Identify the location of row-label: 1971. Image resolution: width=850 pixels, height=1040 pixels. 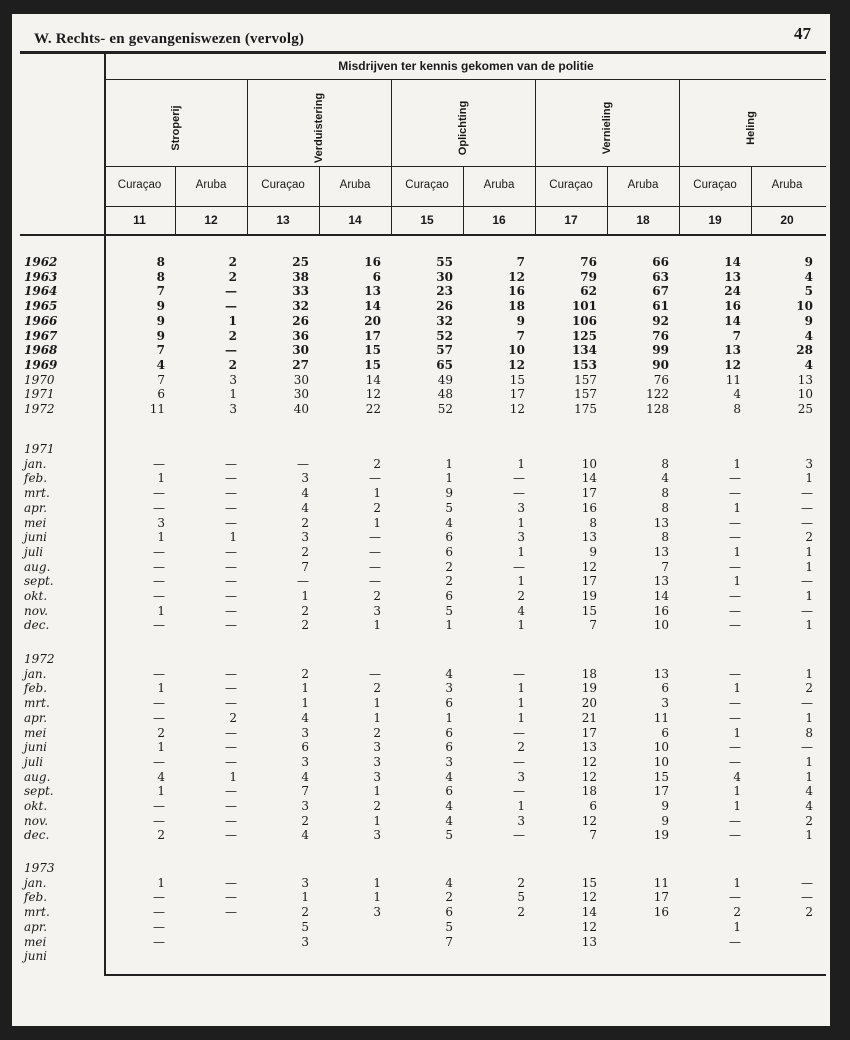
(39, 394).